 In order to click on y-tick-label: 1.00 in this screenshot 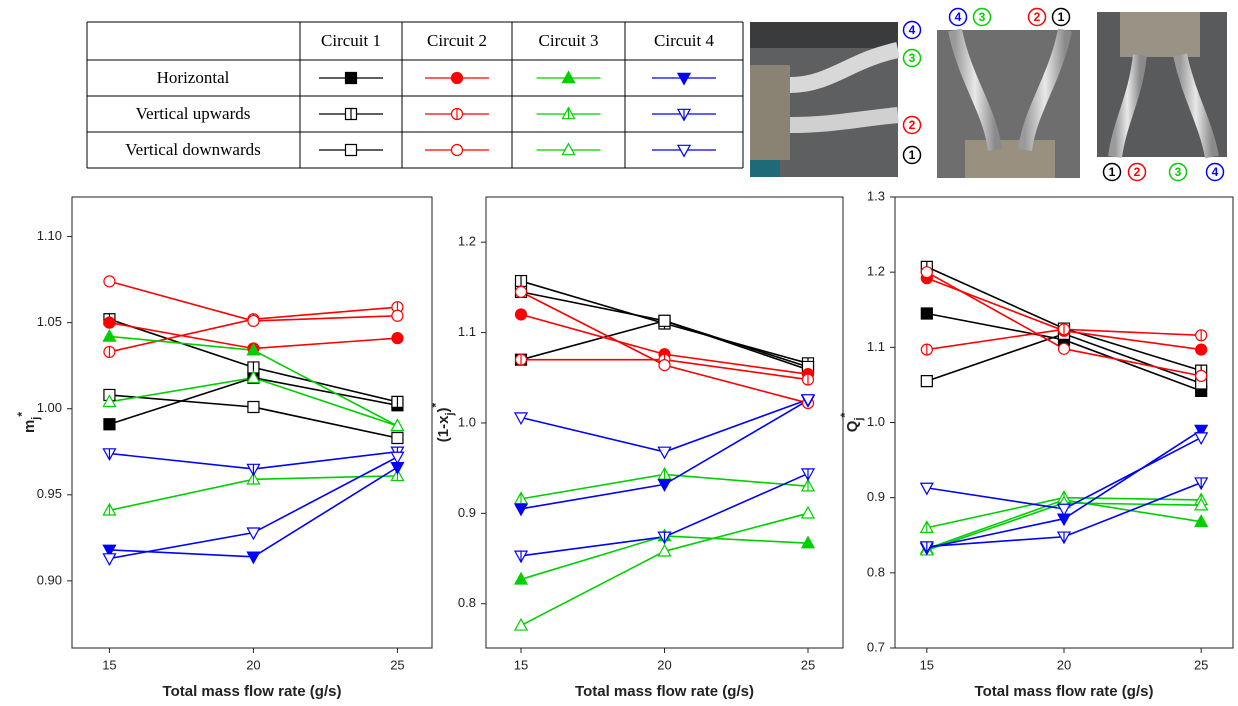, I will do `click(49, 407)`.